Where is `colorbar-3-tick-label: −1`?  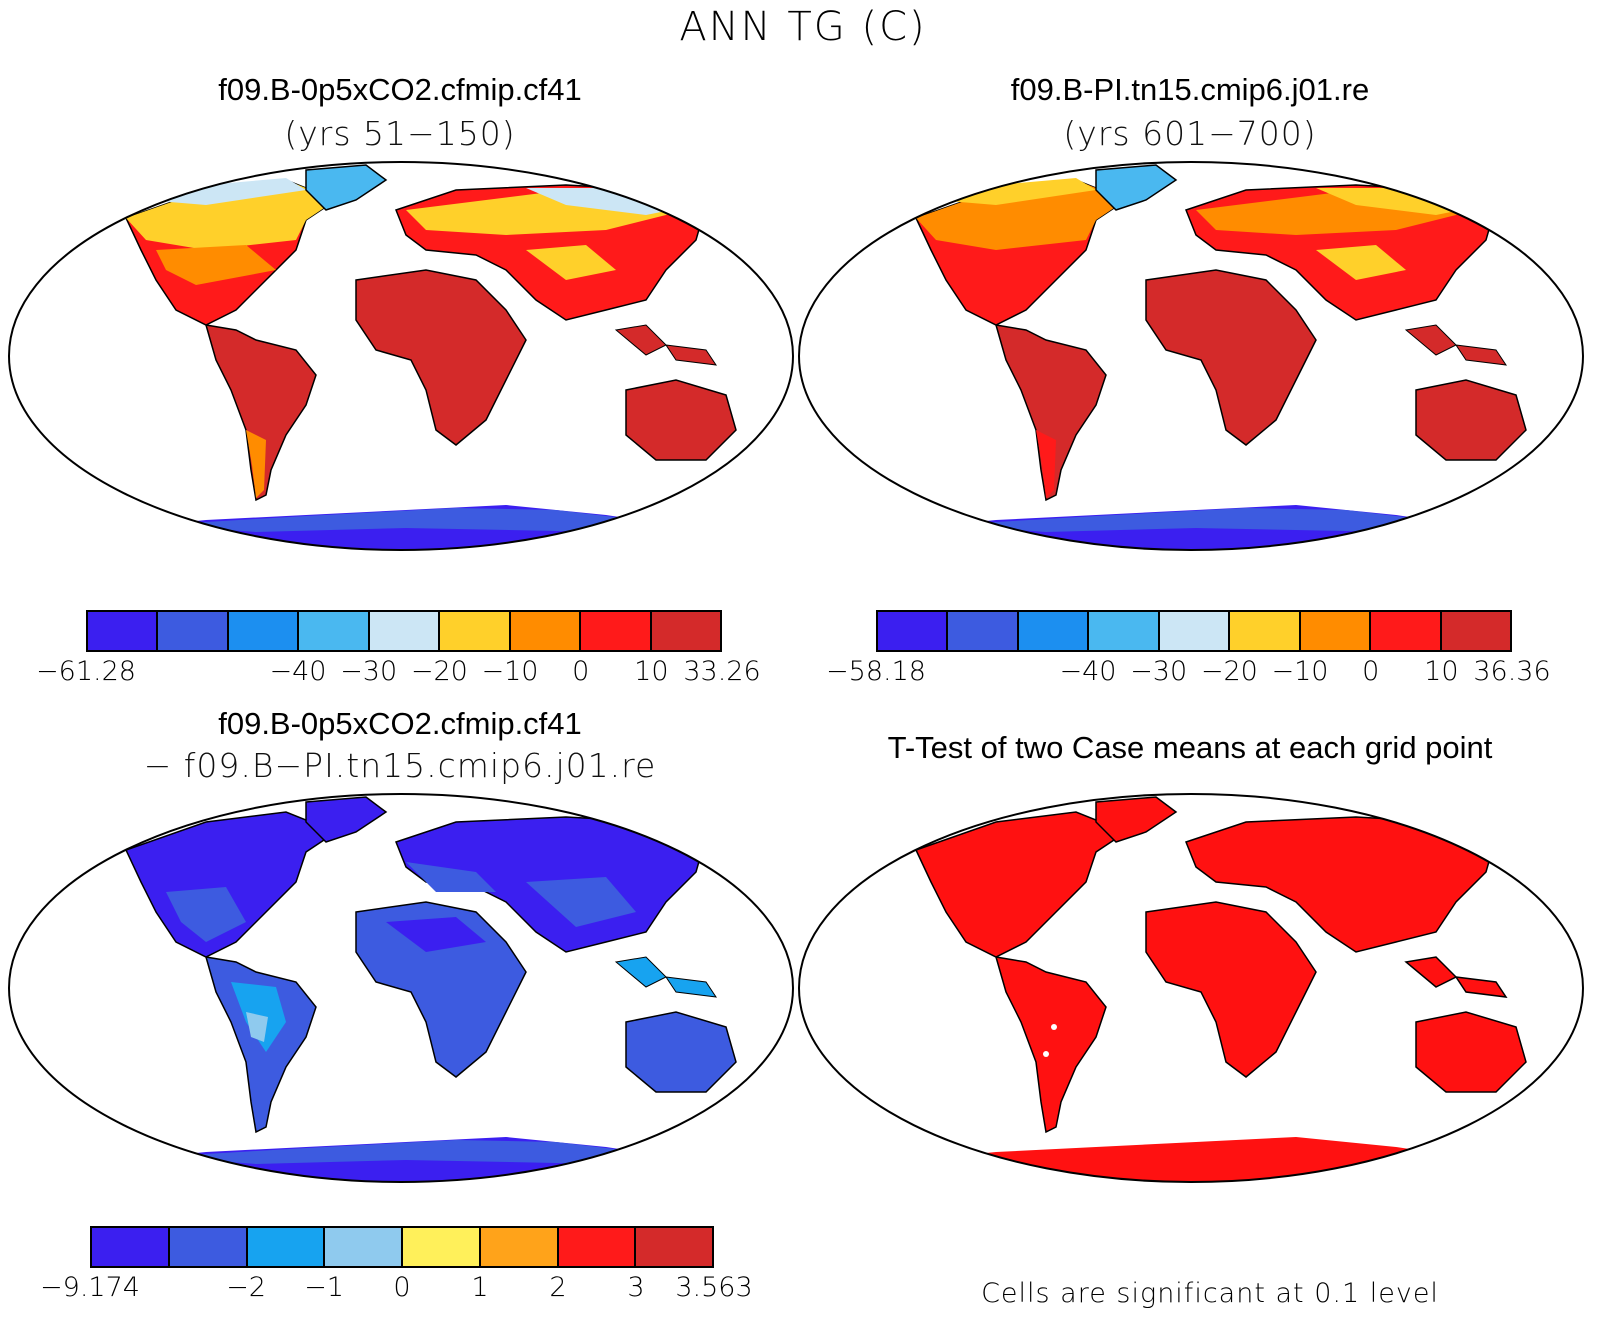
colorbar-3-tick-label: −1 is located at coordinates (324, 1287).